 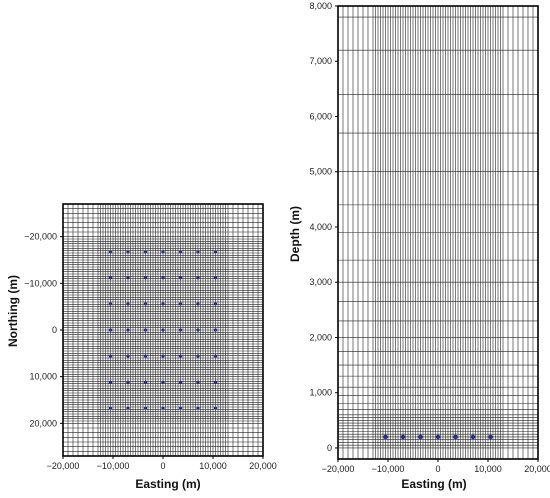 What do you see at coordinates (43, 423) in the screenshot?
I see `y-tick-label-0: 20,000` at bounding box center [43, 423].